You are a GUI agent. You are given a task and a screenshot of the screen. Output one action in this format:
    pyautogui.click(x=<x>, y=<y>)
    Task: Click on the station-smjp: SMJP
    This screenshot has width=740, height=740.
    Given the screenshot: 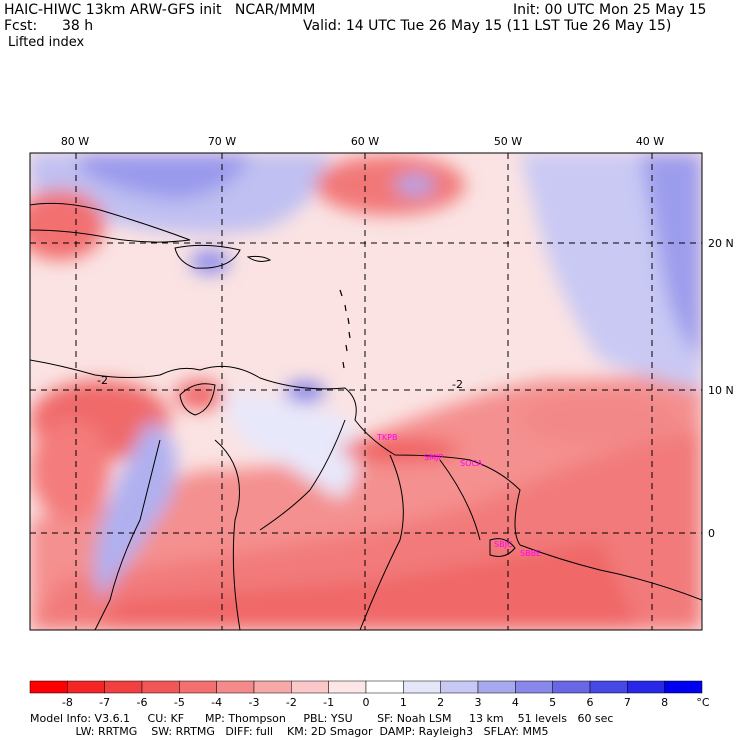 What is the action you would take?
    pyautogui.click(x=433, y=457)
    